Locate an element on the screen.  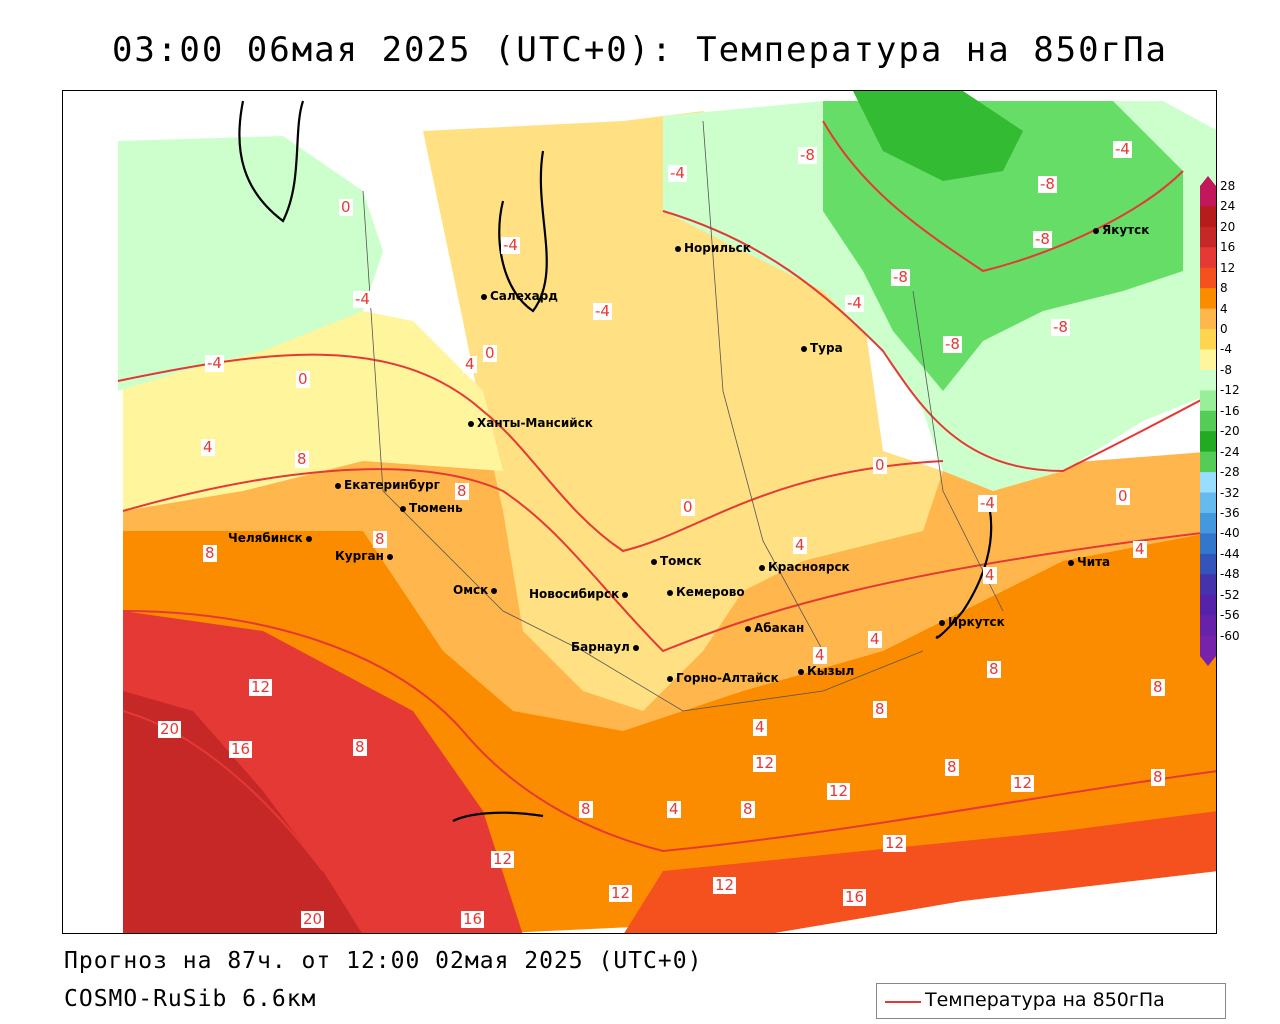
city-tomsk: Томск is located at coordinates (676, 561).